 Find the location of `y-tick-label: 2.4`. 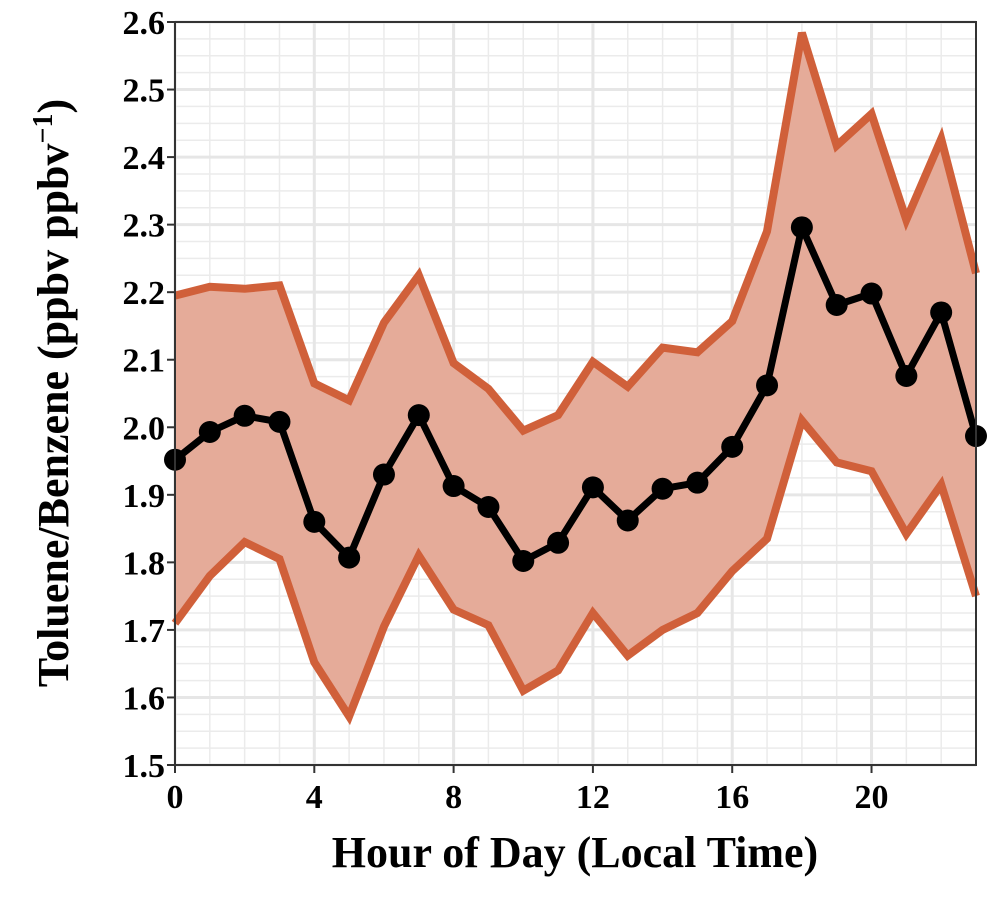

y-tick-label: 2.4 is located at coordinates (144, 158).